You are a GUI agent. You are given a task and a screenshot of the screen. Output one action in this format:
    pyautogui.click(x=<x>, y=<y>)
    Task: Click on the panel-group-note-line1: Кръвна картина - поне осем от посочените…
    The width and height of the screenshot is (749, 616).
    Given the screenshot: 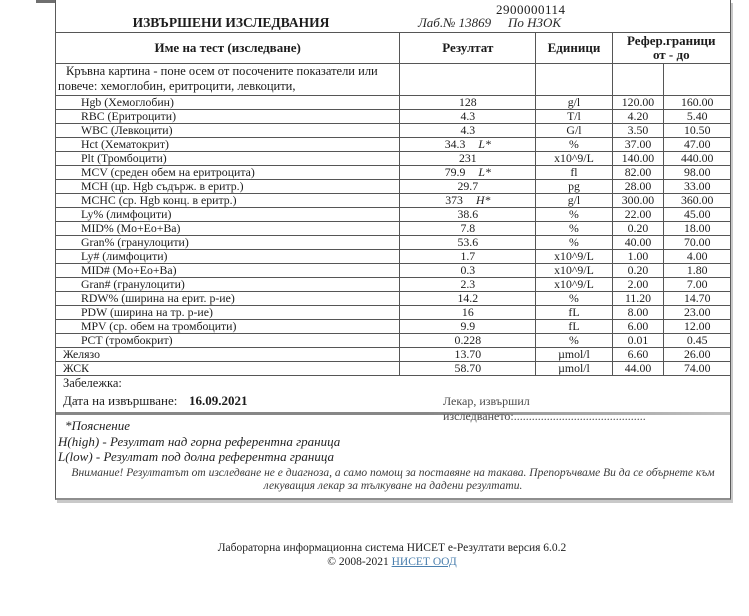 What is the action you would take?
    pyautogui.click(x=222, y=71)
    